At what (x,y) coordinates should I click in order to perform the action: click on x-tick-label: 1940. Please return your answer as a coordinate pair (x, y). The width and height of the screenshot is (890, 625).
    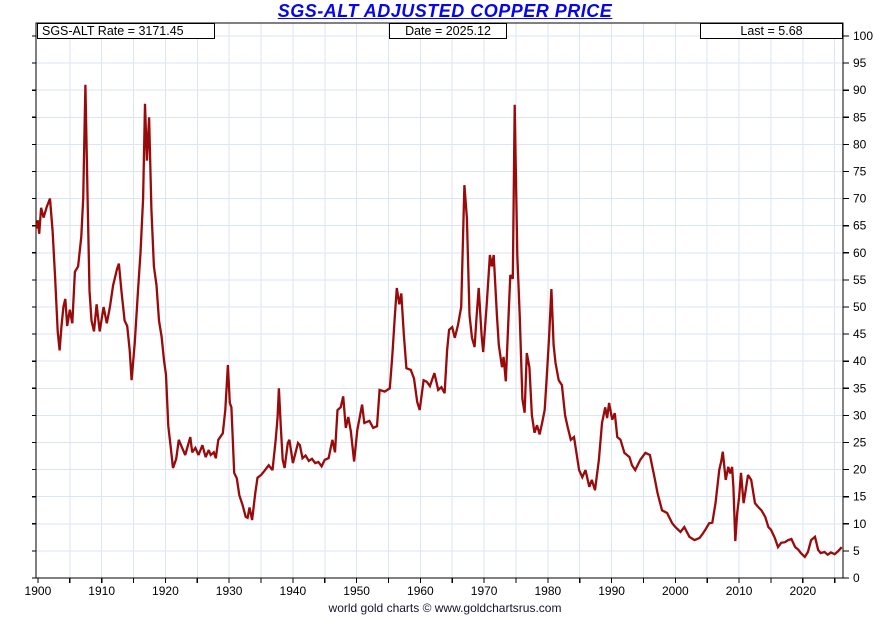
    Looking at the image, I should click on (293, 591).